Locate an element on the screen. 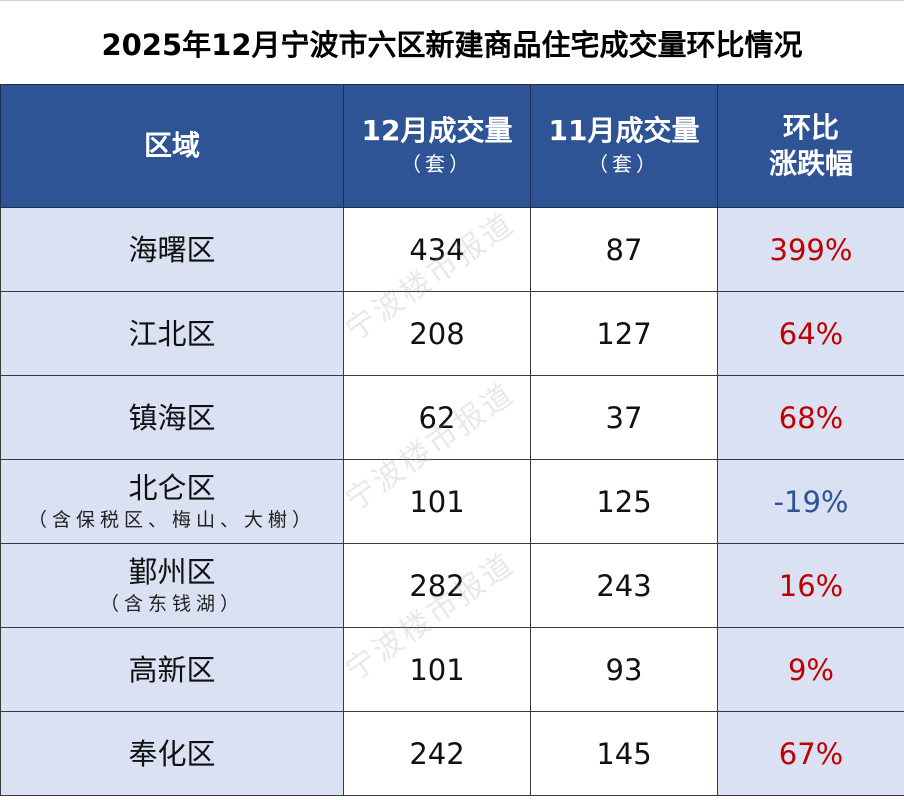 This screenshot has height=800, width=904. title-bar: 2025年12月宁波市六区新建商品住宅成交量环比情况 is located at coordinates (452, 42).